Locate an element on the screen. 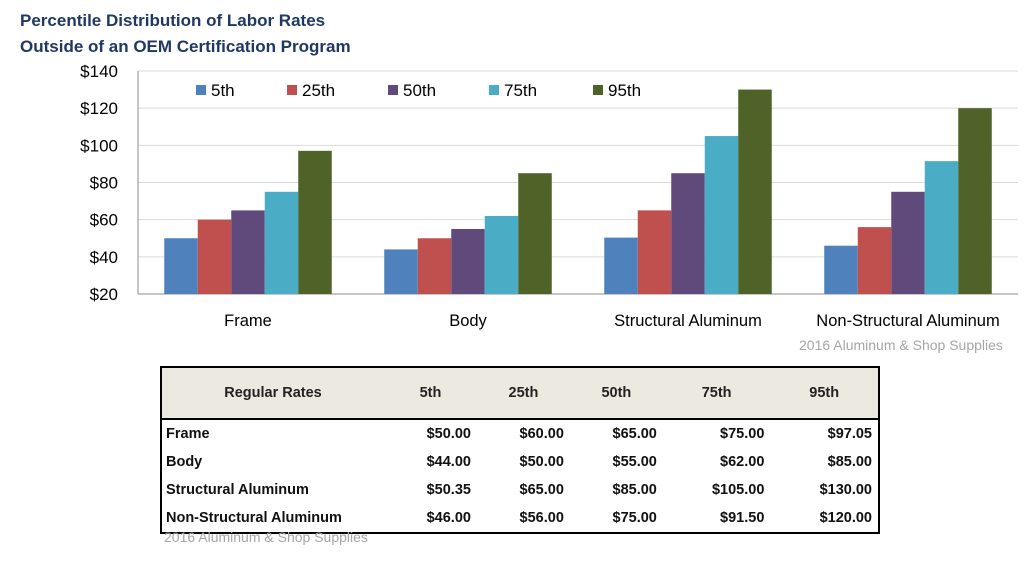 This screenshot has width=1024, height=567. y-tick-label: $120 is located at coordinates (99, 108).